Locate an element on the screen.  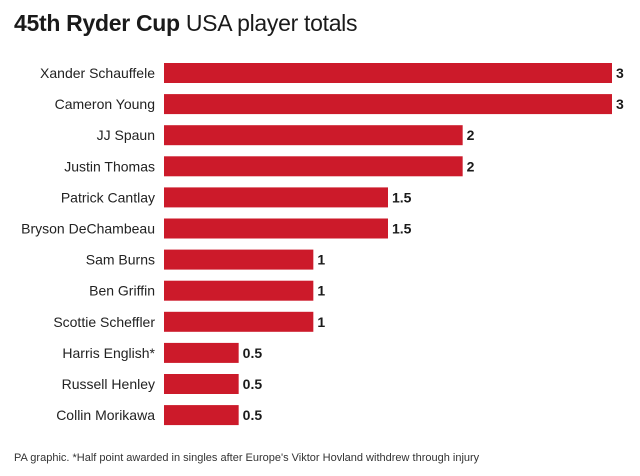
category-label: Xander Schauffele is located at coordinates (97, 73).